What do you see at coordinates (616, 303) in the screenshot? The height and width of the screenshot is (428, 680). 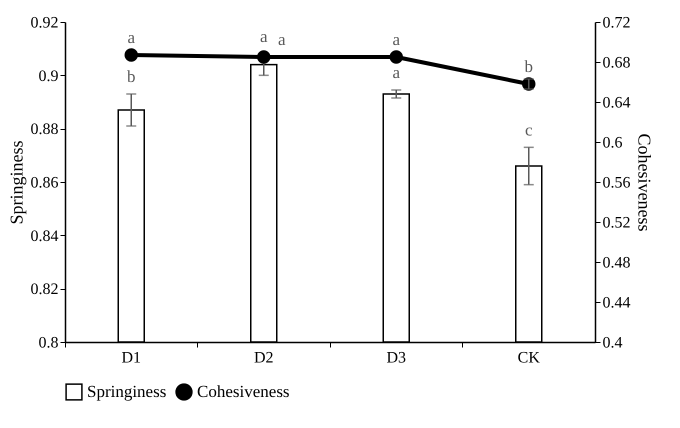 I see `y2-tick-label: 0.44` at bounding box center [616, 303].